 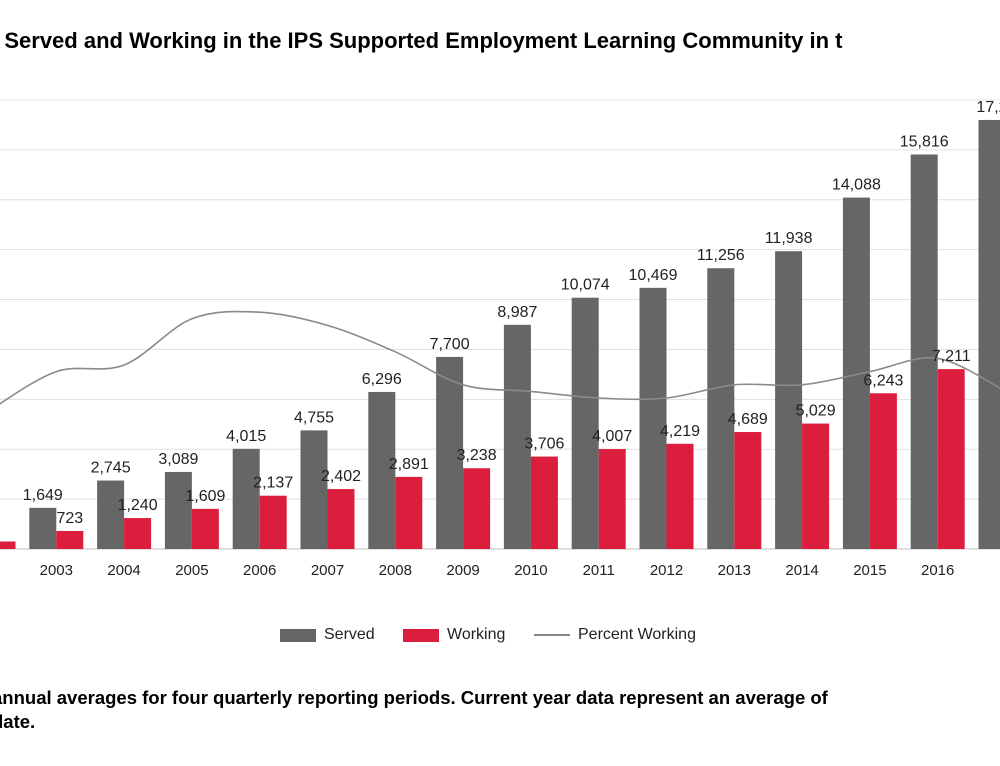 I want to click on data-label-working: 4,007, so click(x=612, y=436).